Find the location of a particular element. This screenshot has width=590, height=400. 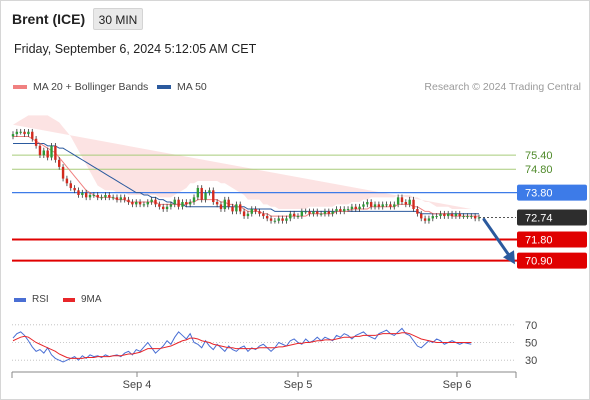

rsi-tick-label: 70 is located at coordinates (531, 326).